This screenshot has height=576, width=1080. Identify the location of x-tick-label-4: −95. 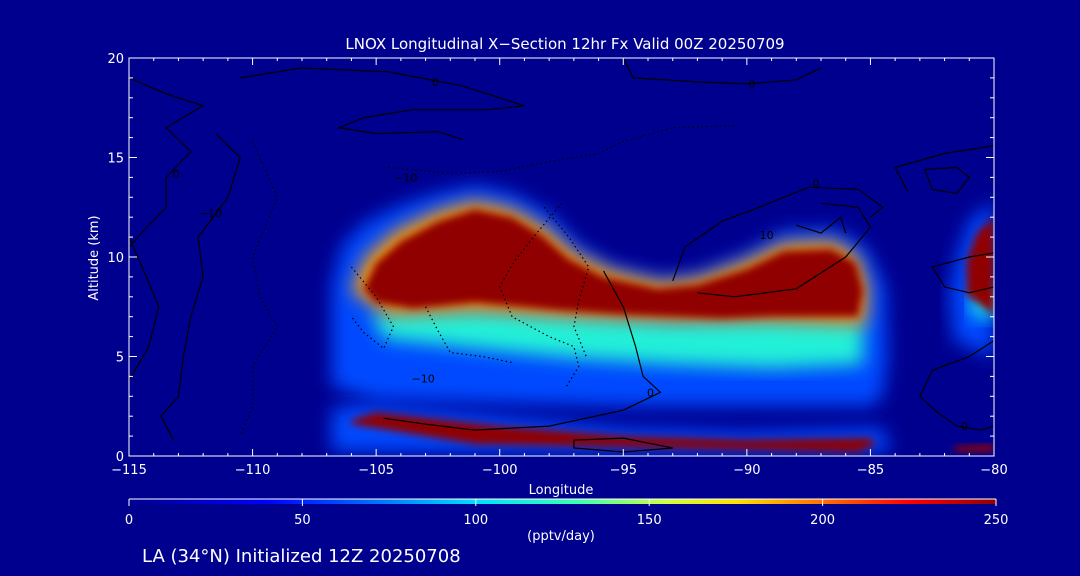
(623, 470).